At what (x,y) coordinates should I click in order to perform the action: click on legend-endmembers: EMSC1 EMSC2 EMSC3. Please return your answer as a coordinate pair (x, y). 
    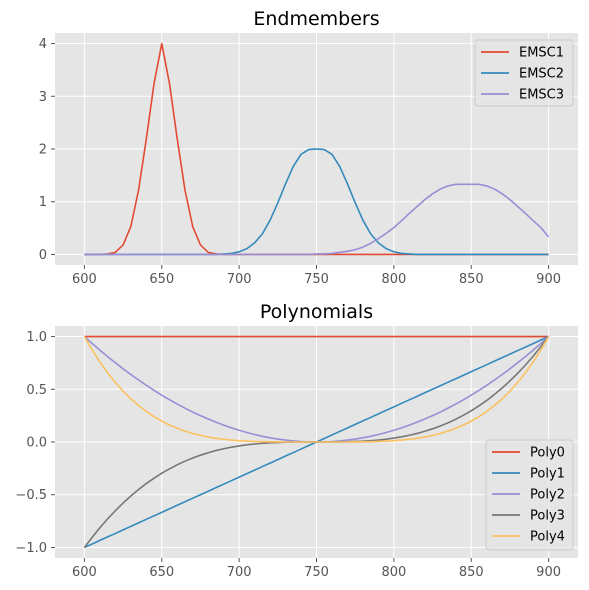
    Looking at the image, I should click on (524, 73).